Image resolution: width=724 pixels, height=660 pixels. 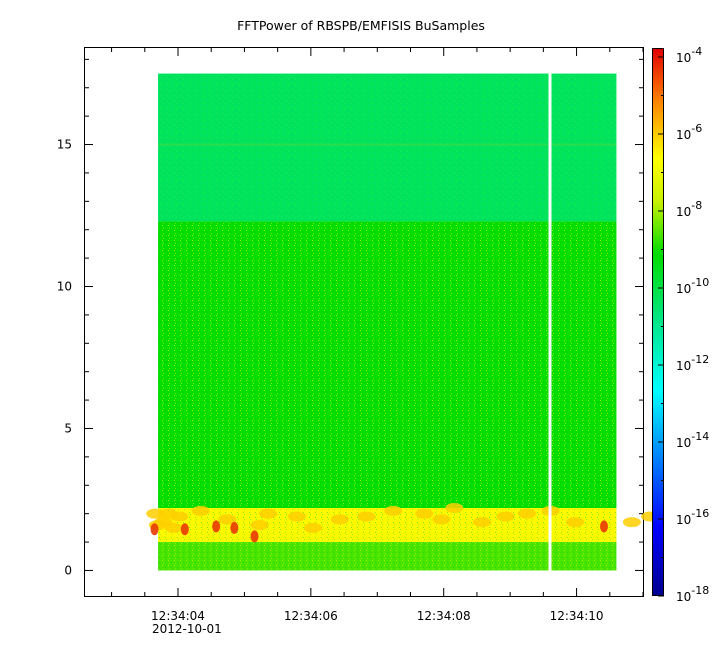 I want to click on x-tick-label: 12:34:04, so click(x=178, y=616).